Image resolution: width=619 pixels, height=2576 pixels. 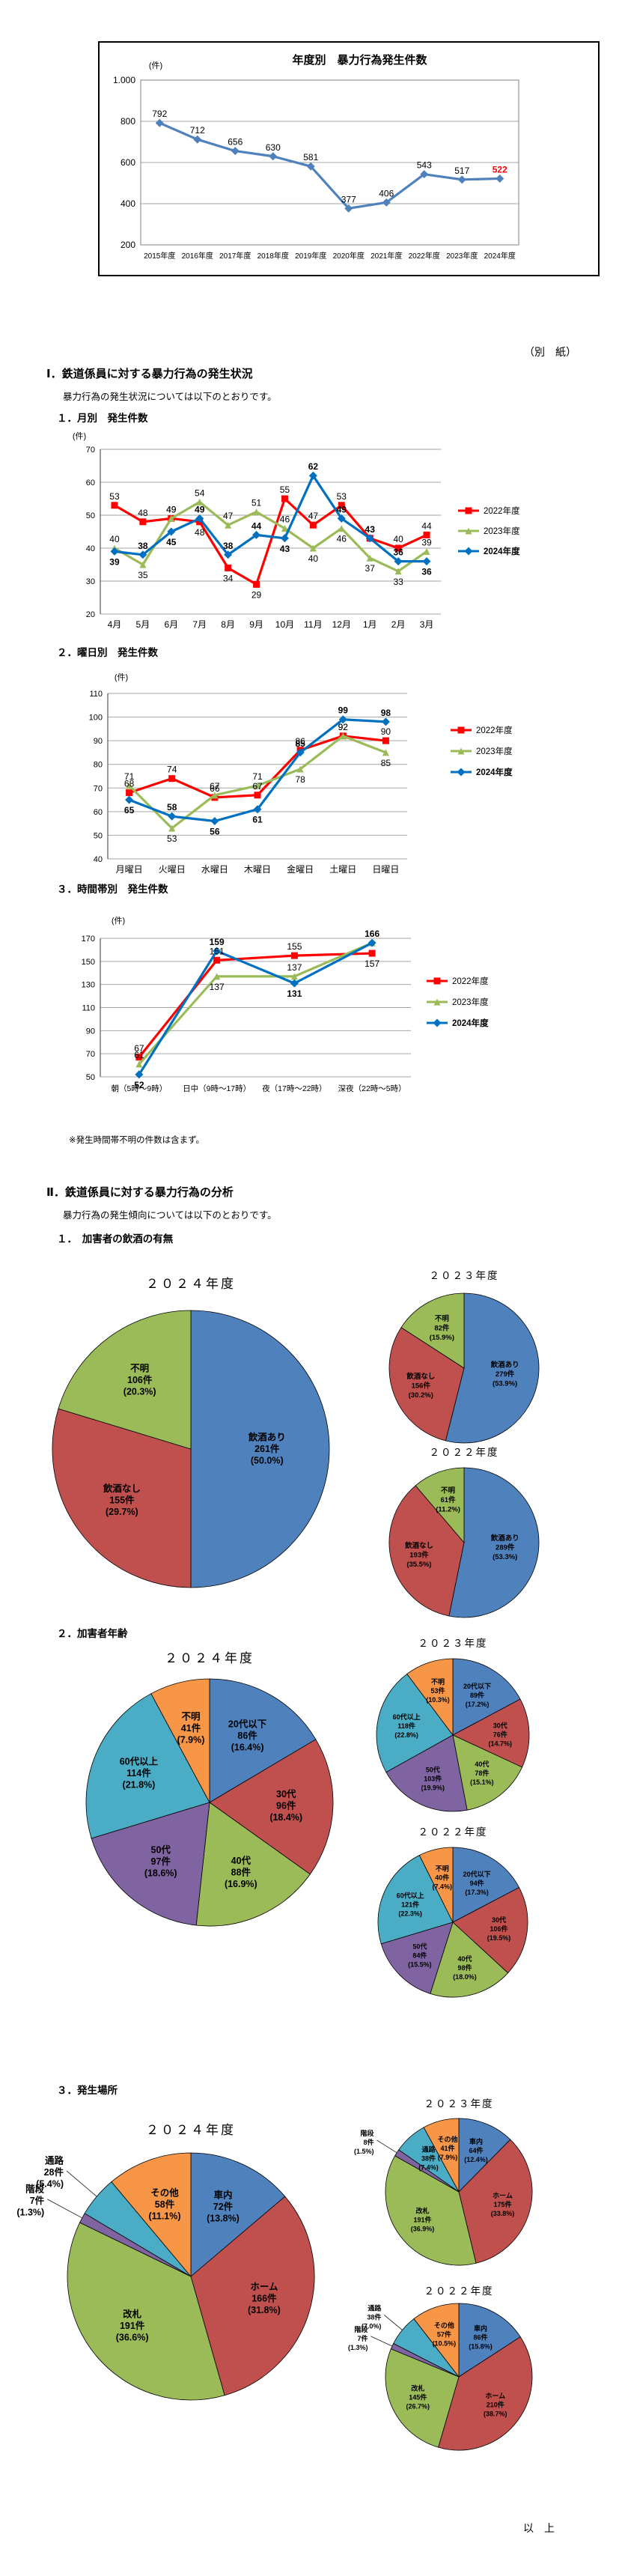 What do you see at coordinates (443, 1887) in the screenshot?
I see `svg-text: (7.4%)` at bounding box center [443, 1887].